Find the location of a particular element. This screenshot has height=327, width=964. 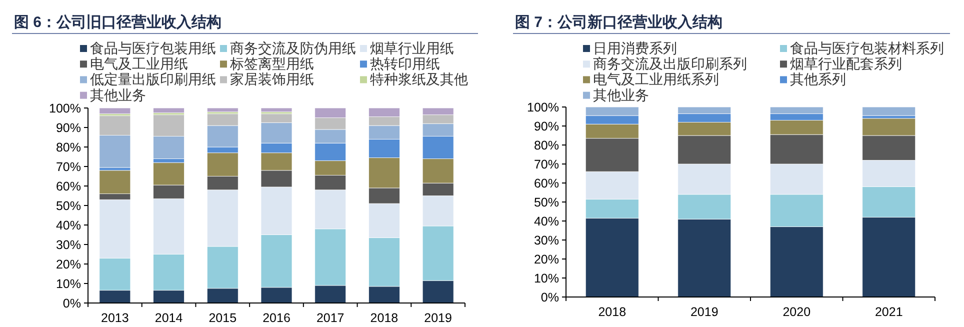

x-tick-label: 2014 is located at coordinates (168, 318).